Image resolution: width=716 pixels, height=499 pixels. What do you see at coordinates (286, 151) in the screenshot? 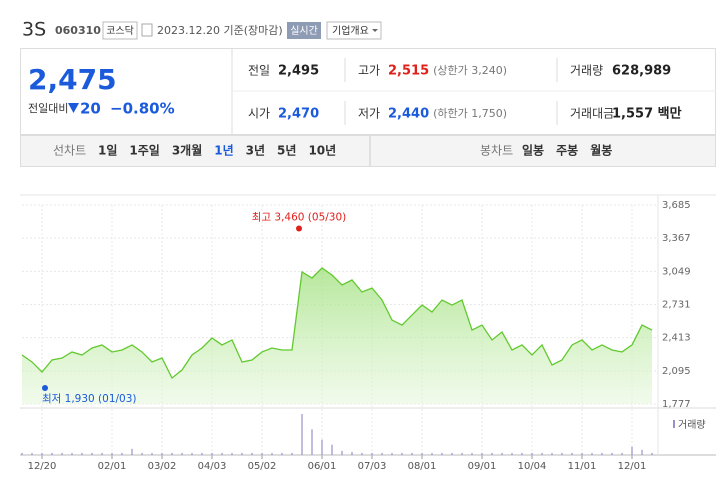
I see `tab: 5년` at bounding box center [286, 151].